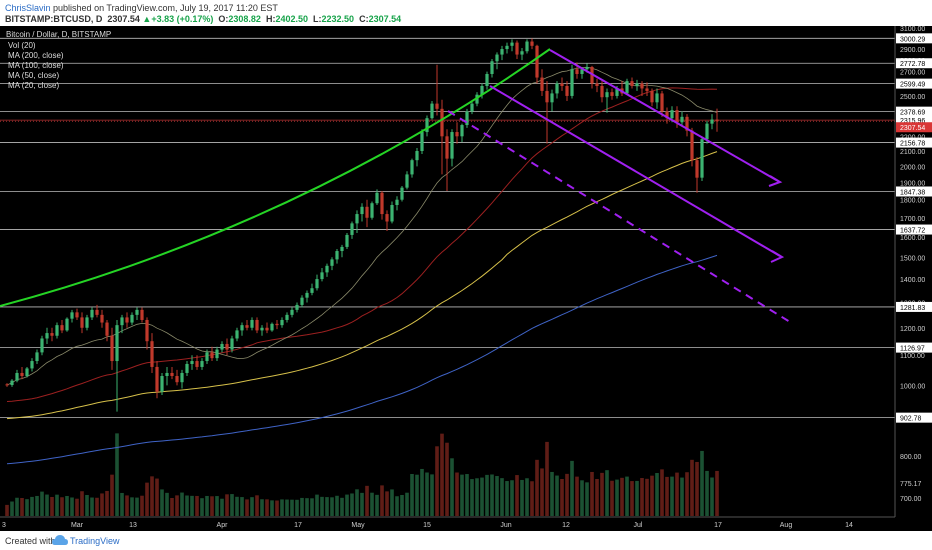 This screenshot has width=932, height=550. What do you see at coordinates (912, 231) in the screenshot?
I see `level-label: 1637.72` at bounding box center [912, 231].